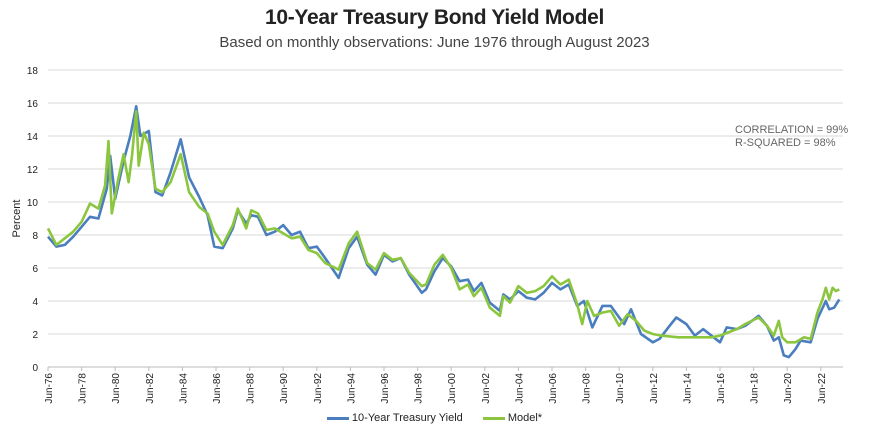 The height and width of the screenshot is (437, 869). What do you see at coordinates (35, 335) in the screenshot?
I see `y-tick-label: 2` at bounding box center [35, 335].